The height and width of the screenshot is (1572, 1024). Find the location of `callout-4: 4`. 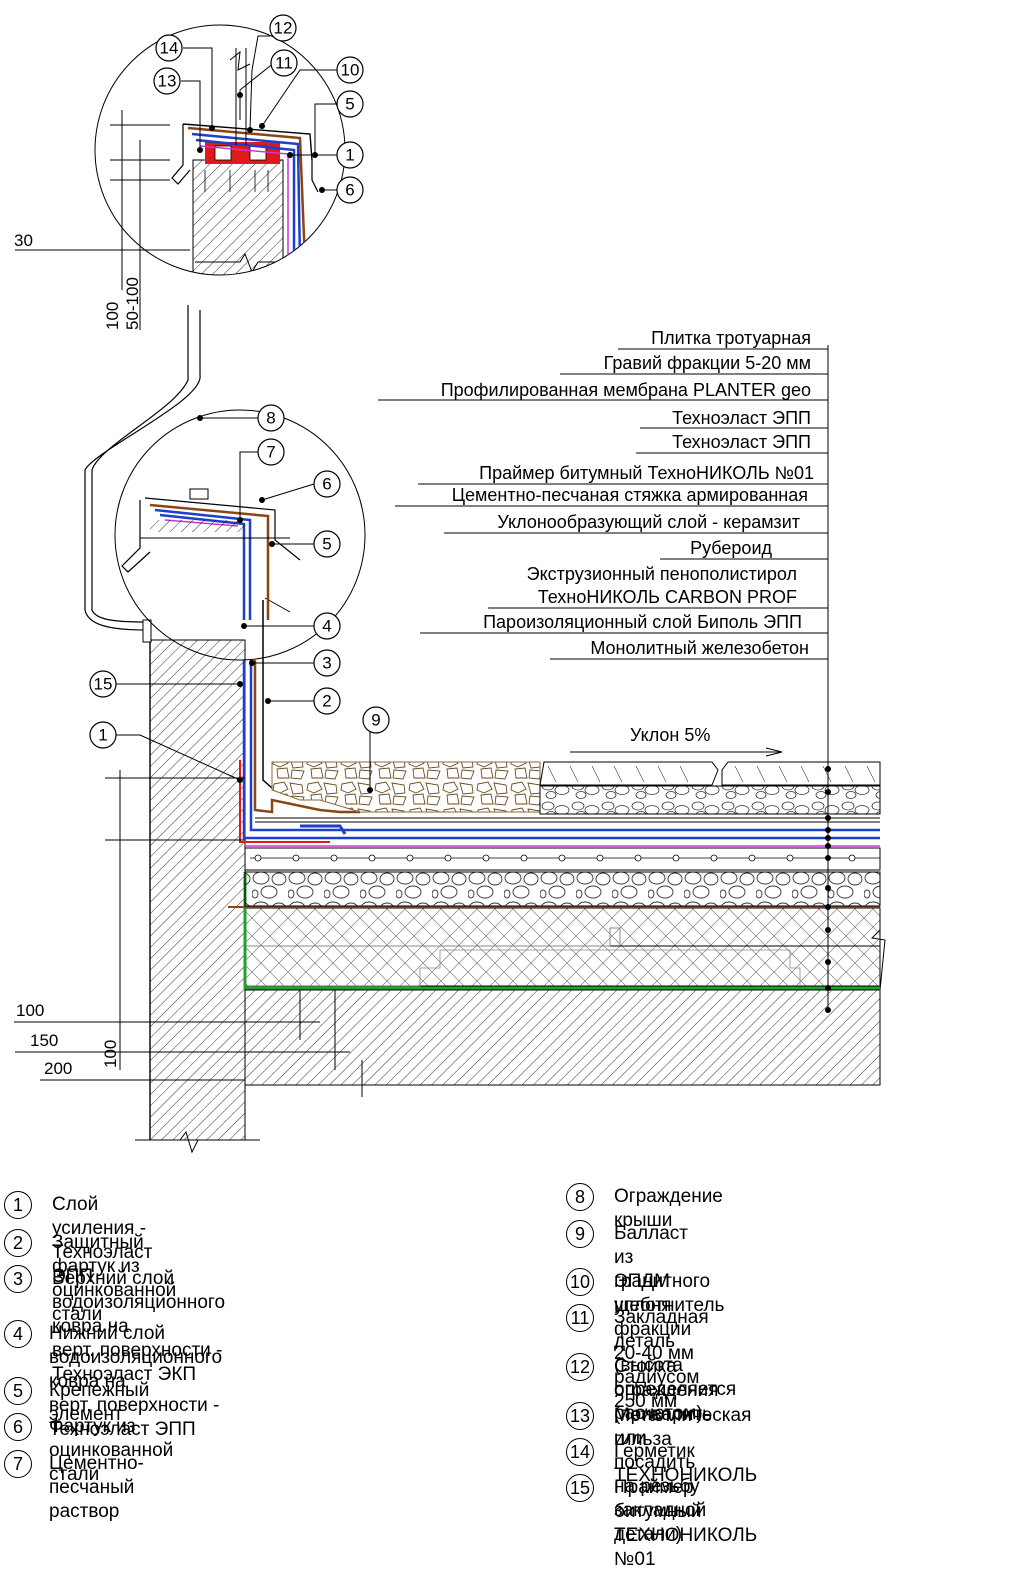

callout-4: 4 is located at coordinates (326, 626).